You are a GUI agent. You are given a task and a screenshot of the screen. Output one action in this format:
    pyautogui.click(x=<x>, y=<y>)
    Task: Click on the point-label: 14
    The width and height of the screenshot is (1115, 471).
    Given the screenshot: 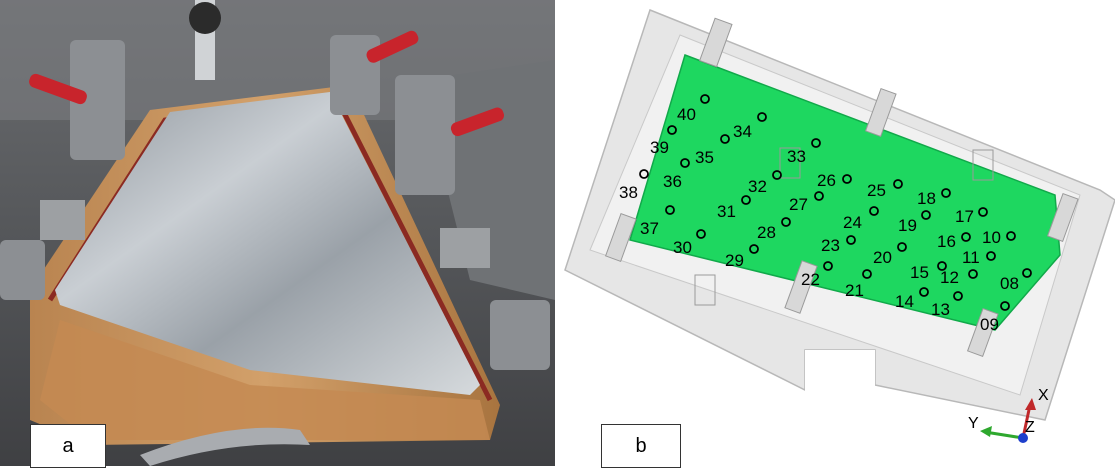 What is the action you would take?
    pyautogui.click(x=904, y=301)
    